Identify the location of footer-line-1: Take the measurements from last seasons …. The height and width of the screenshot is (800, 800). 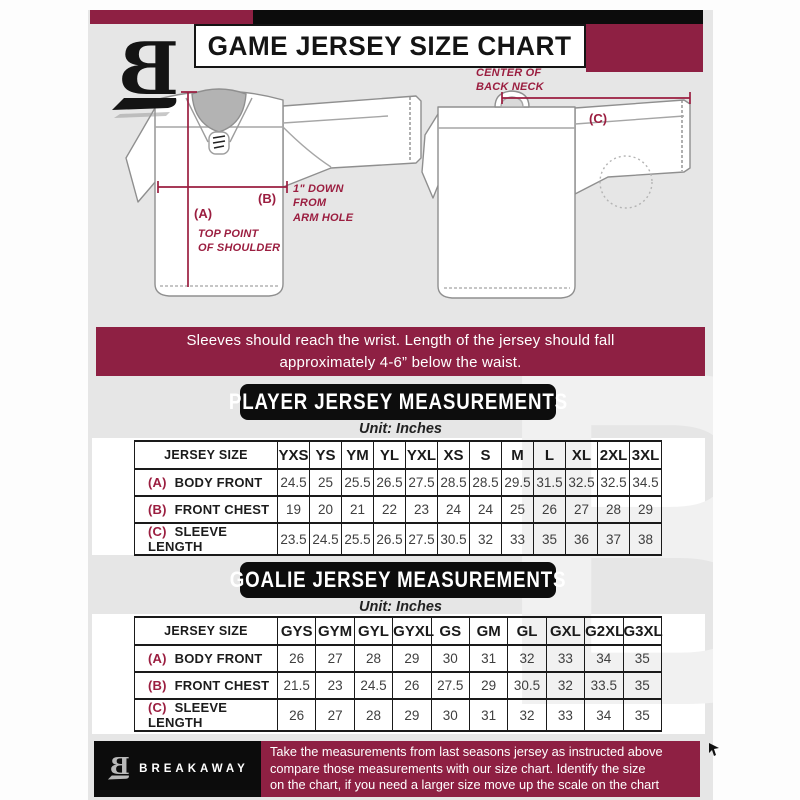
(466, 752).